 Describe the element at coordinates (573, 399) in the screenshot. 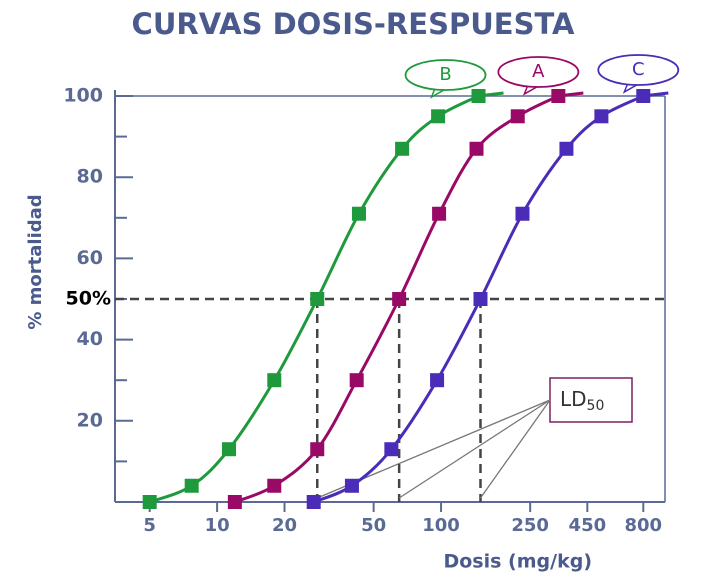

I see `annotation-text: LD` at that location.